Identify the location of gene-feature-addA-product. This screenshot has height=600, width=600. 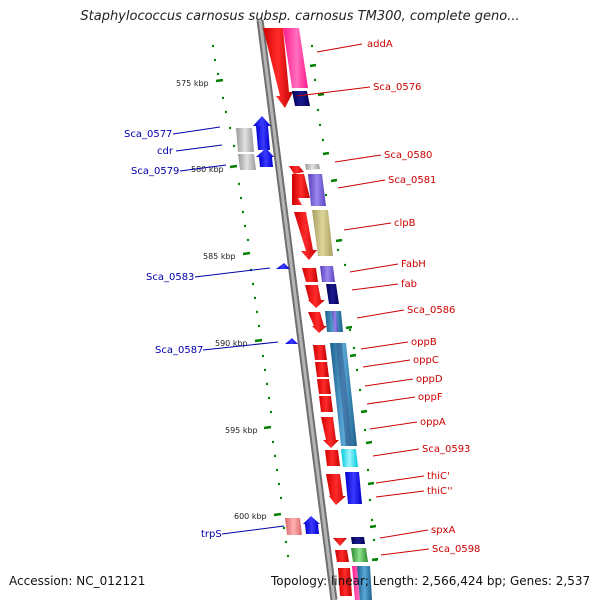
(295, 58).